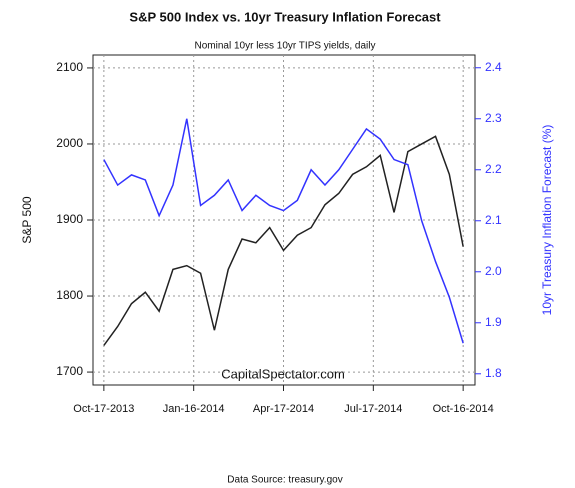 This screenshot has height=488, width=575. I want to click on y2-axis-title: 10yr Treasury Inflation Forecast (%), so click(547, 220).